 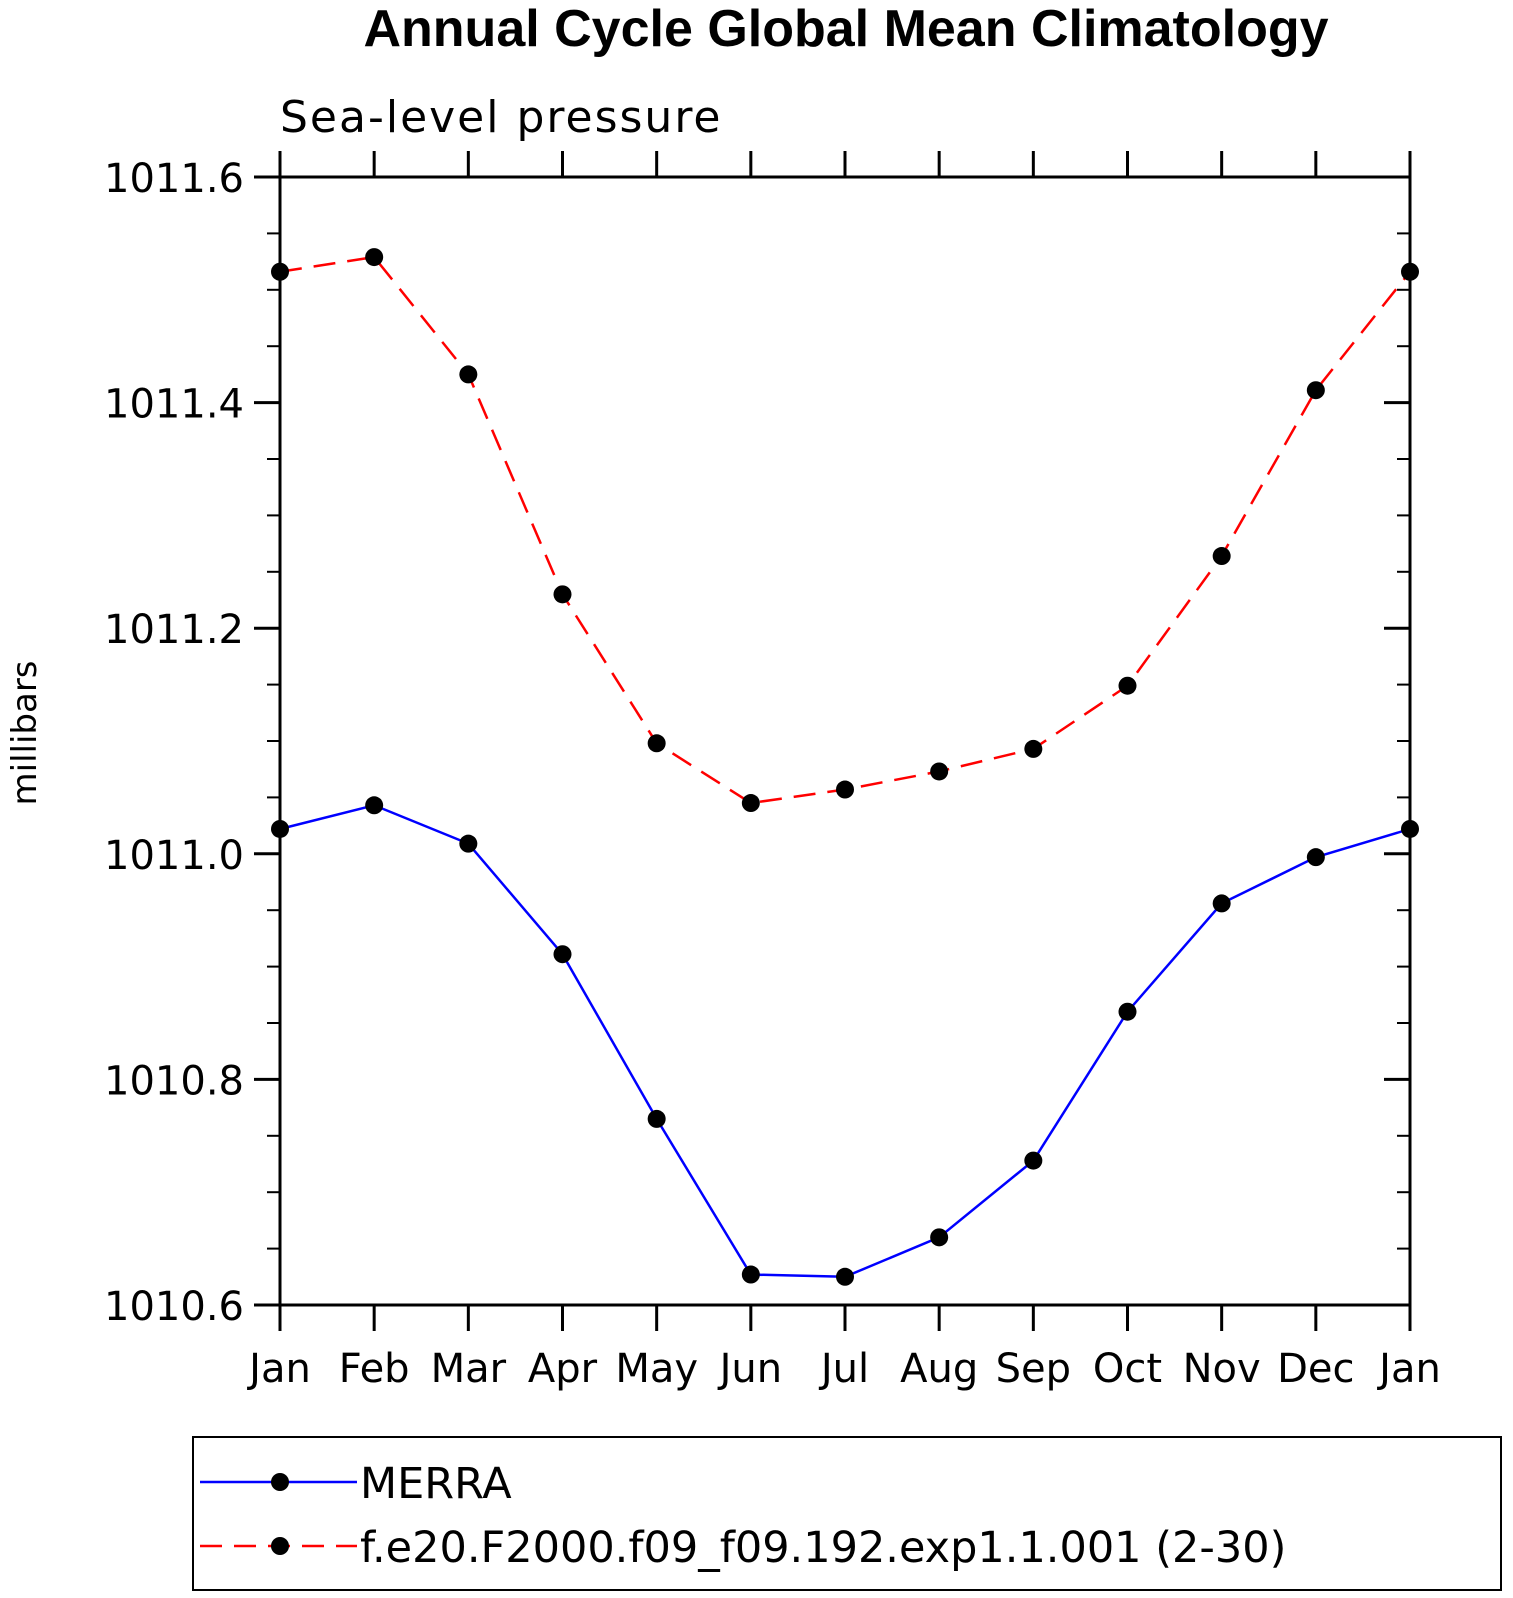 I want to click on x-tick-label: Feb, so click(x=374, y=1369).